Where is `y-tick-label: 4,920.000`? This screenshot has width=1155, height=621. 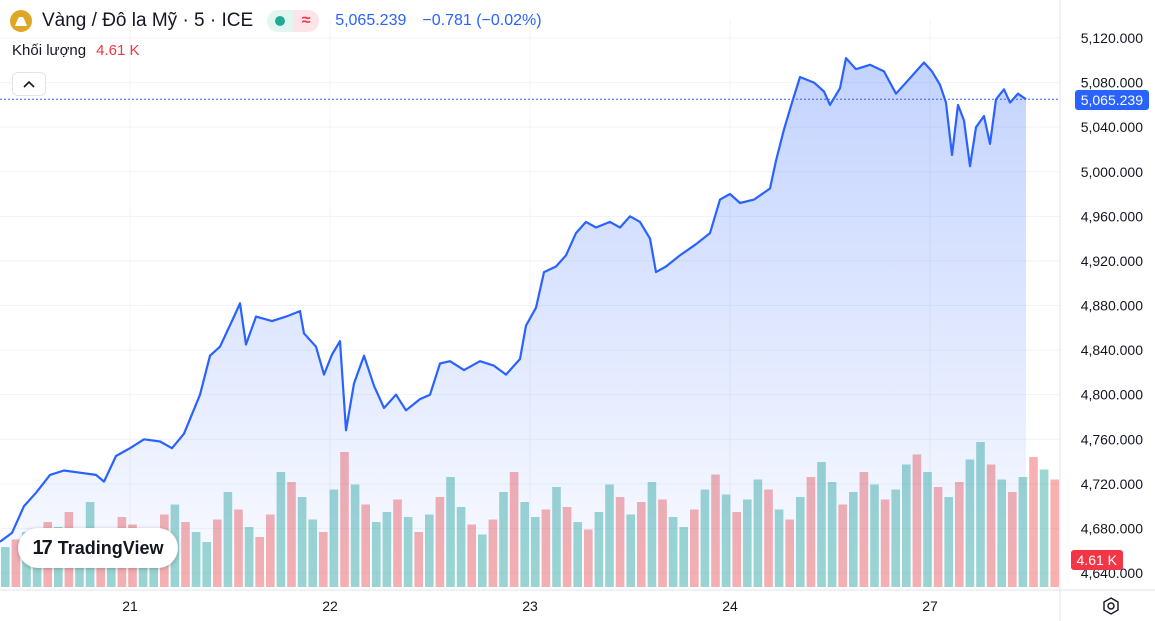 y-tick-label: 4,920.000 is located at coordinates (1112, 261).